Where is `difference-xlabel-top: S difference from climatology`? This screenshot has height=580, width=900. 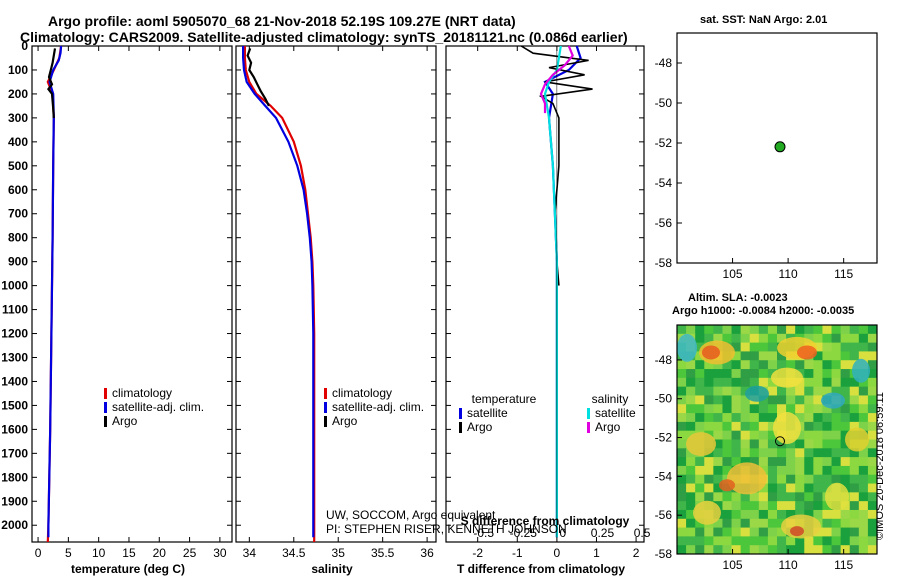
difference-xlabel-top: S difference from climatology is located at coordinates (545, 521).